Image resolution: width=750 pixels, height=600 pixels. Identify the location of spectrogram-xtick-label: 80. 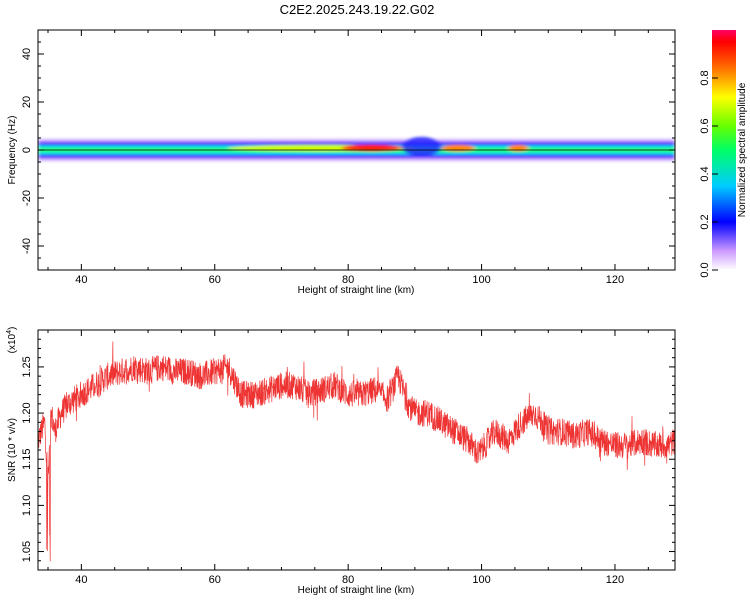
(348, 280).